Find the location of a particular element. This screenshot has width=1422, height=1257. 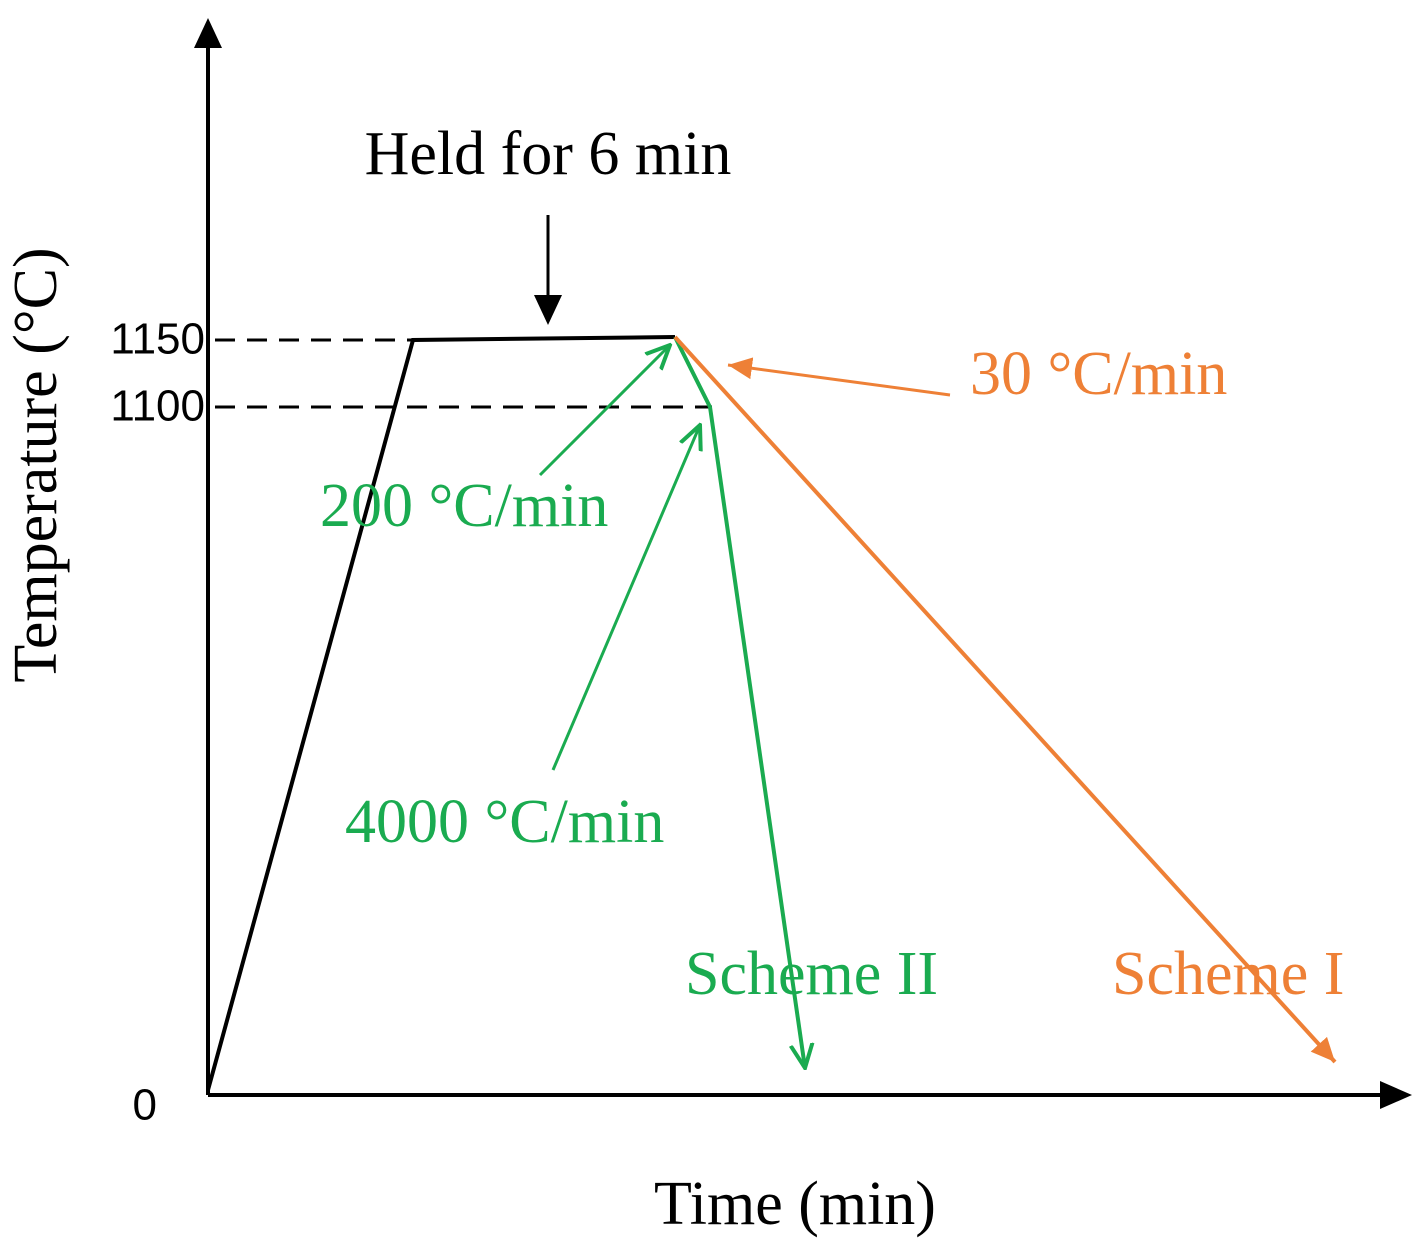

y-tick-label: 1100 is located at coordinates (157, 406).